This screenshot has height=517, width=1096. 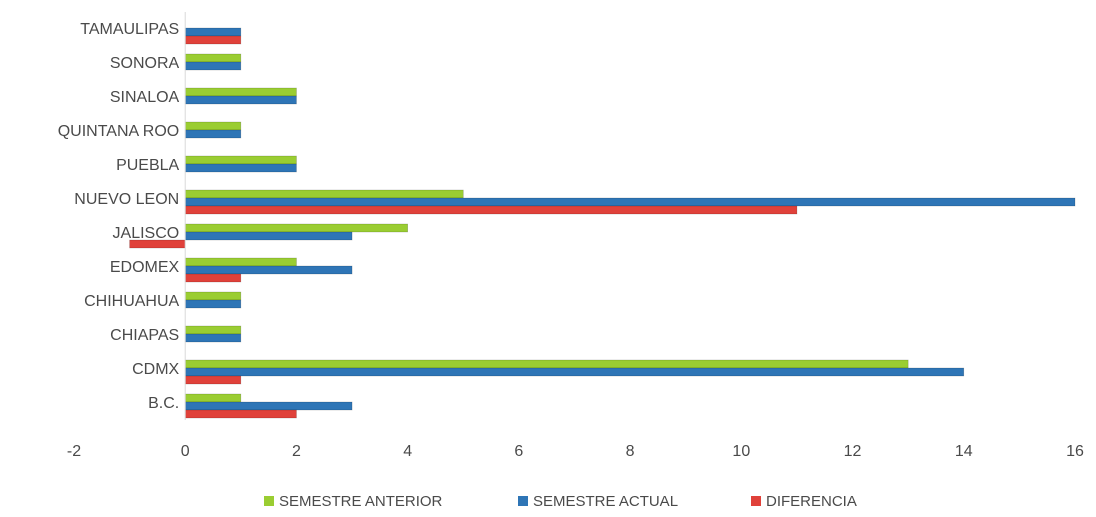 What do you see at coordinates (119, 131) in the screenshot?
I see `category-label: QUINTANA ROO` at bounding box center [119, 131].